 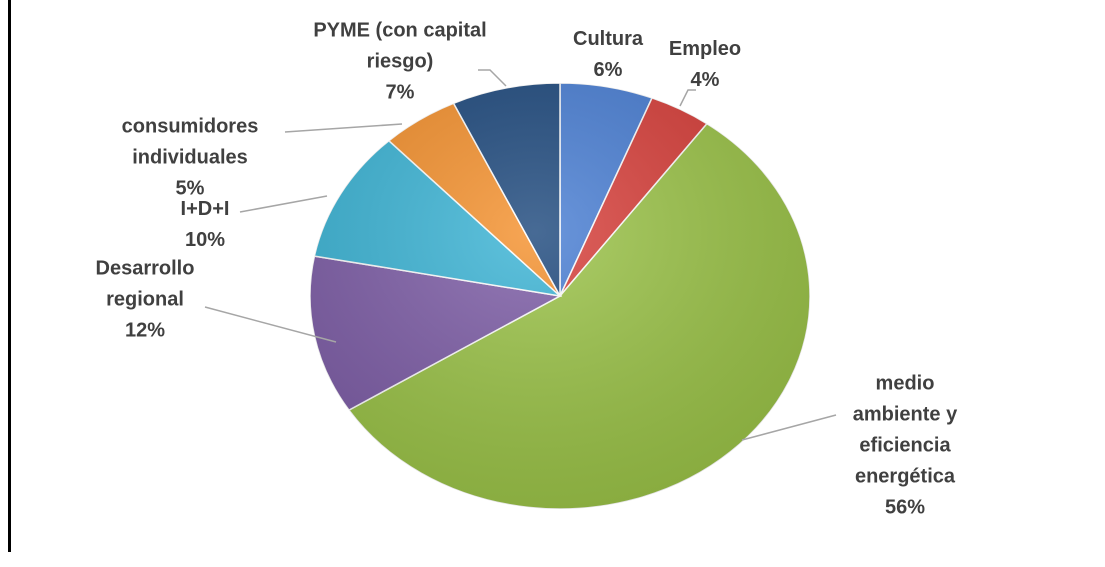 I want to click on slice-label: I+D+I 10%, so click(x=205, y=225).